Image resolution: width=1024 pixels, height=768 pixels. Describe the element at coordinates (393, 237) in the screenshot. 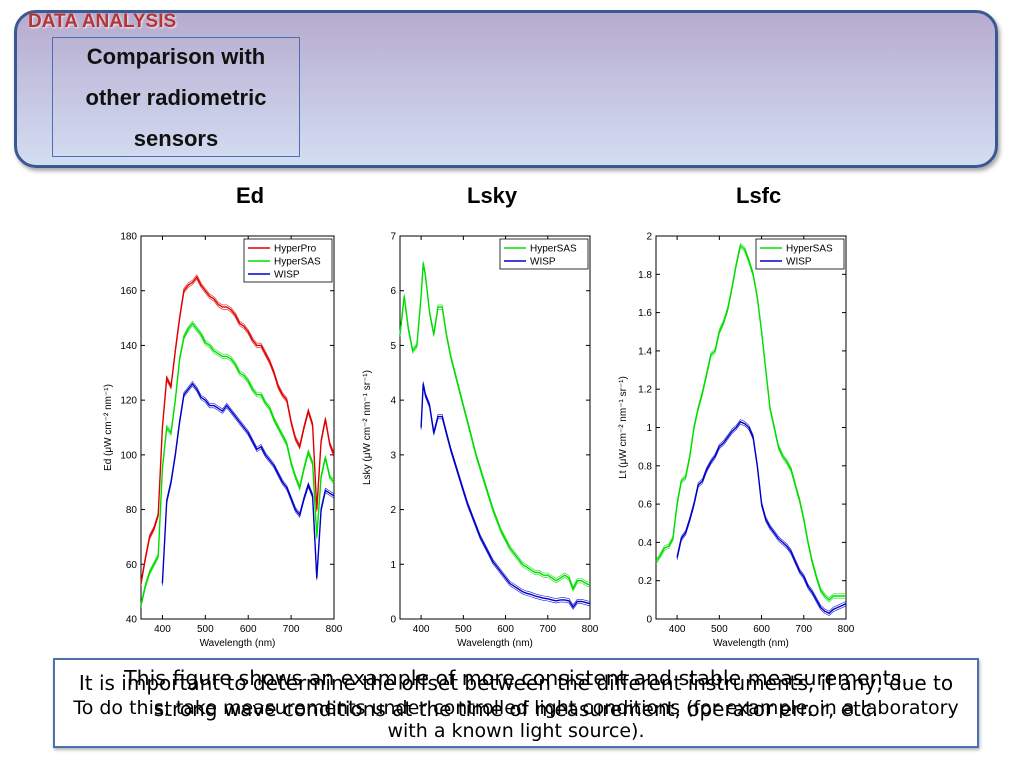

I see `y-tick-label: 7` at that location.